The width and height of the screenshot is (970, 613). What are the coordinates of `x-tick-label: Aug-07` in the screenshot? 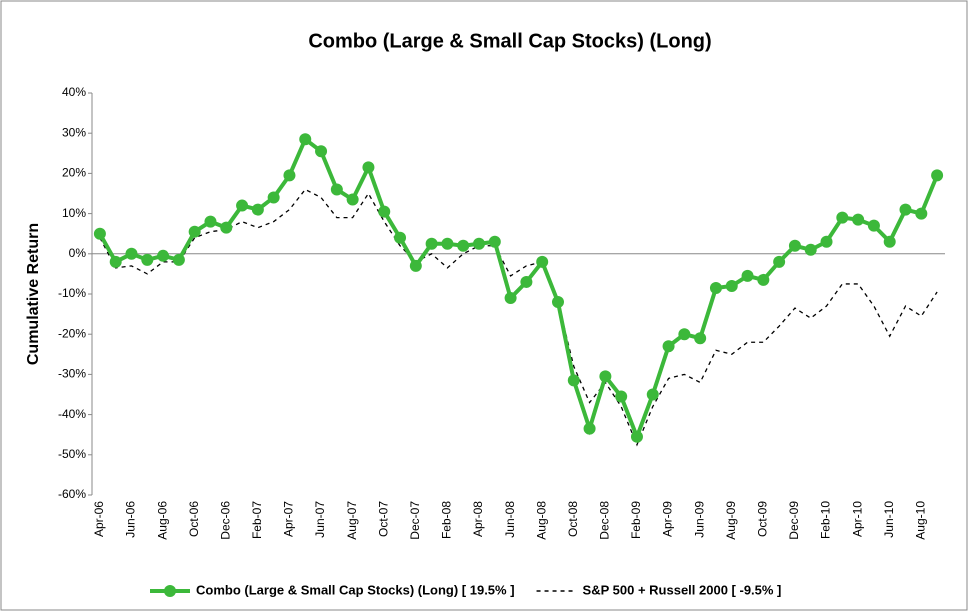 It's located at (352, 520).